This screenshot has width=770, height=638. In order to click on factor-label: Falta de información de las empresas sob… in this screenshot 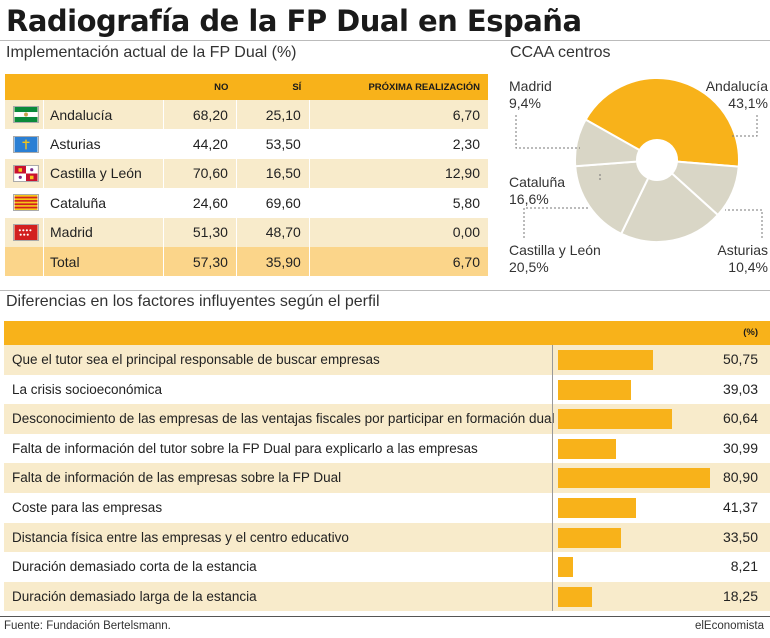, I will do `click(177, 478)`.